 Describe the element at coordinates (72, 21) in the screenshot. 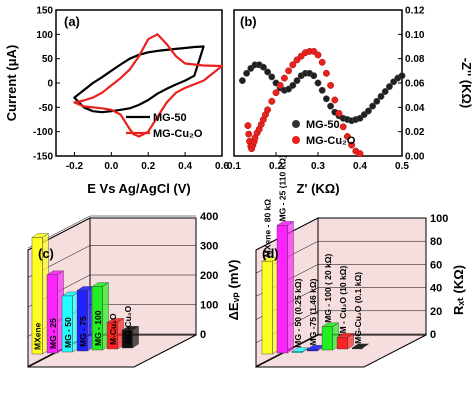

I see `panel-a-tag: (a)` at that location.